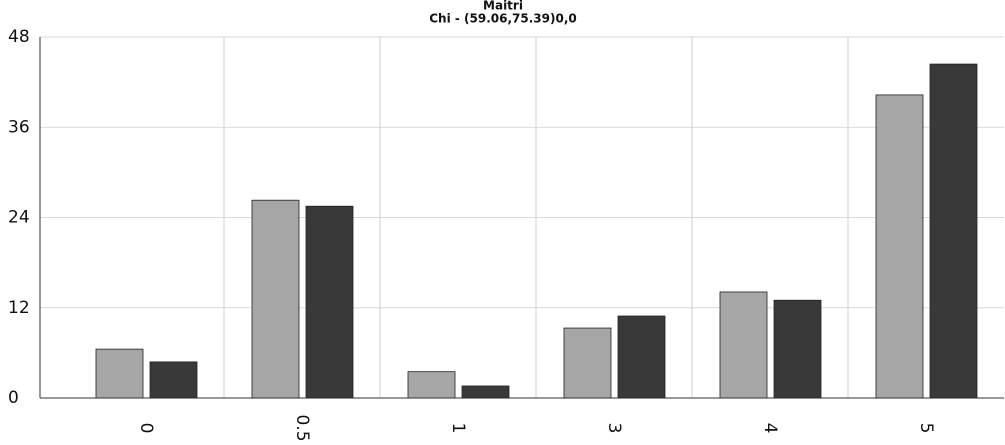  Describe the element at coordinates (770, 428) in the screenshot. I see `x-tick-label: 4` at that location.